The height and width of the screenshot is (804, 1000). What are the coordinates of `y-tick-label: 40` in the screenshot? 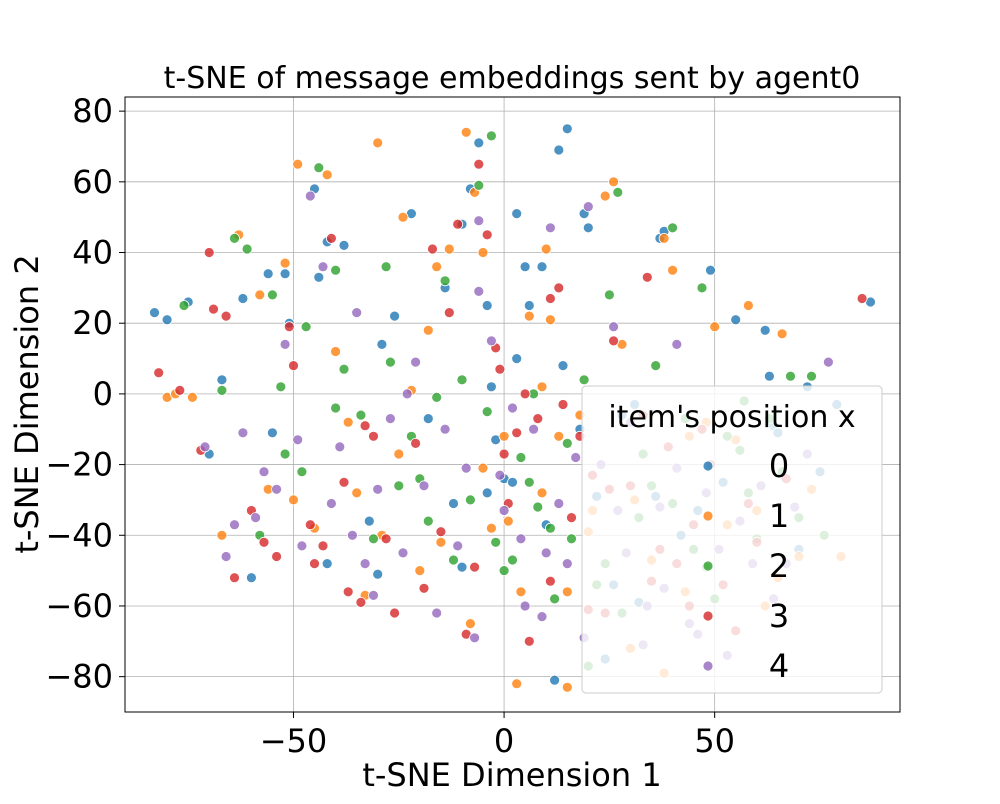 It's located at (92, 253).